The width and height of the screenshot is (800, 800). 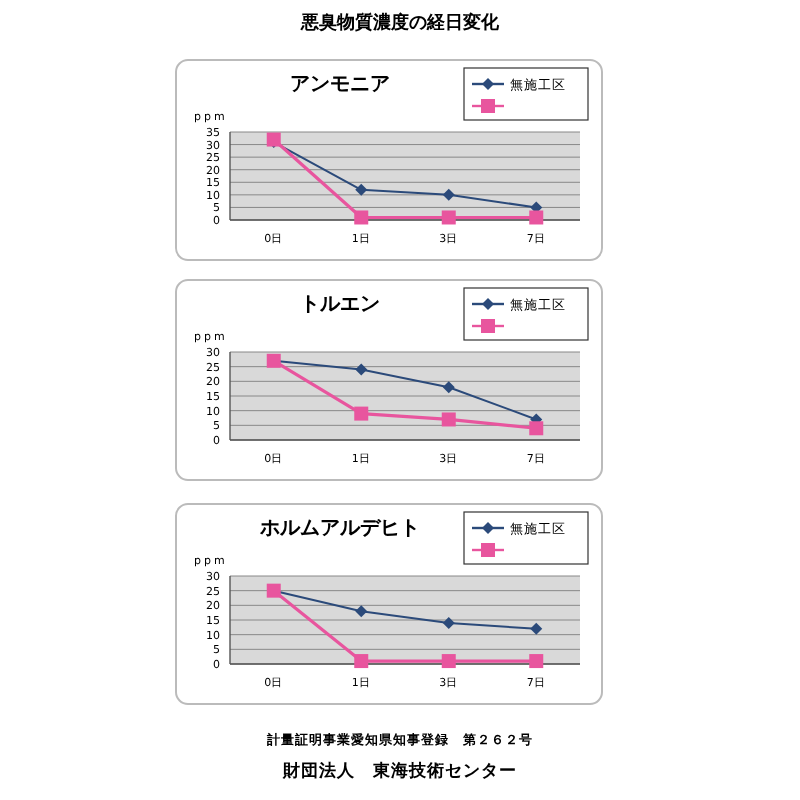 I want to click on text: 悪臭物質濃度の経日変化, so click(x=400, y=23).